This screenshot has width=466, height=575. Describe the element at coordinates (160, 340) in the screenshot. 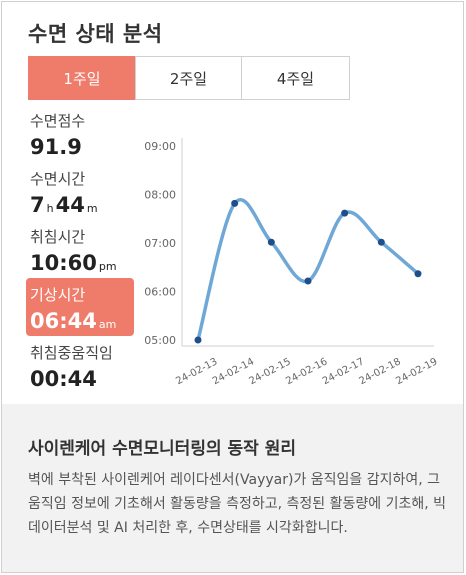

I see `y-tick-label: 05:00` at that location.